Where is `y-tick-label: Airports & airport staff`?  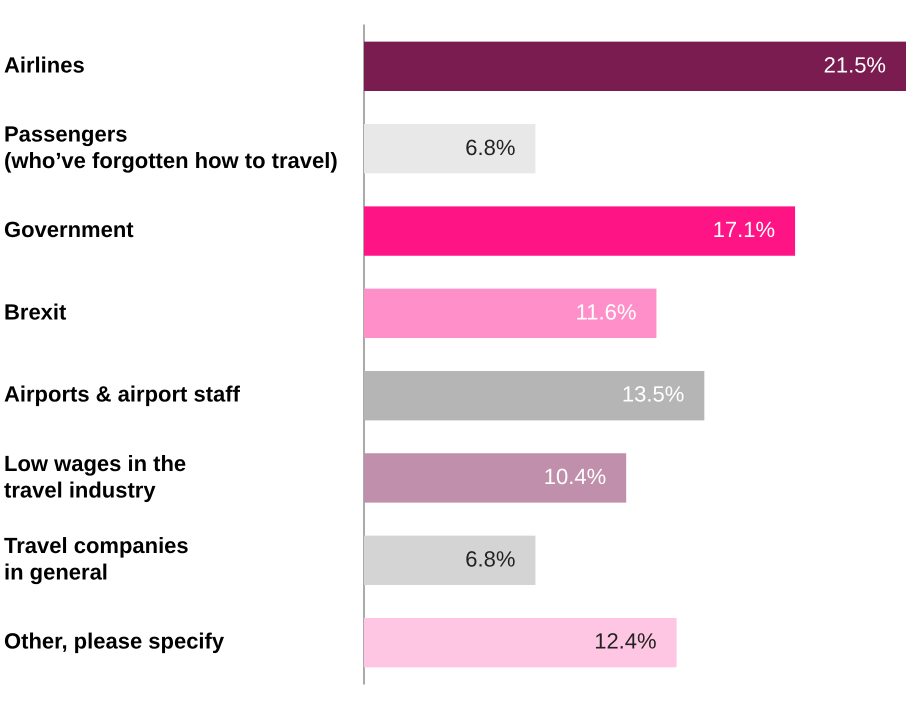 y-tick-label: Airports & airport staff is located at coordinates (122, 394).